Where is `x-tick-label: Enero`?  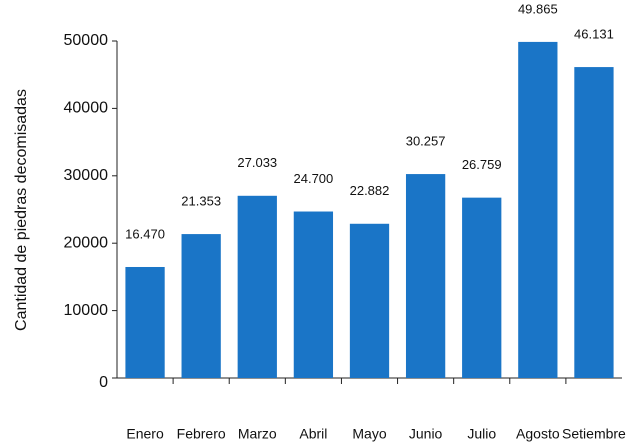
x-tick-label: Enero is located at coordinates (145, 434).